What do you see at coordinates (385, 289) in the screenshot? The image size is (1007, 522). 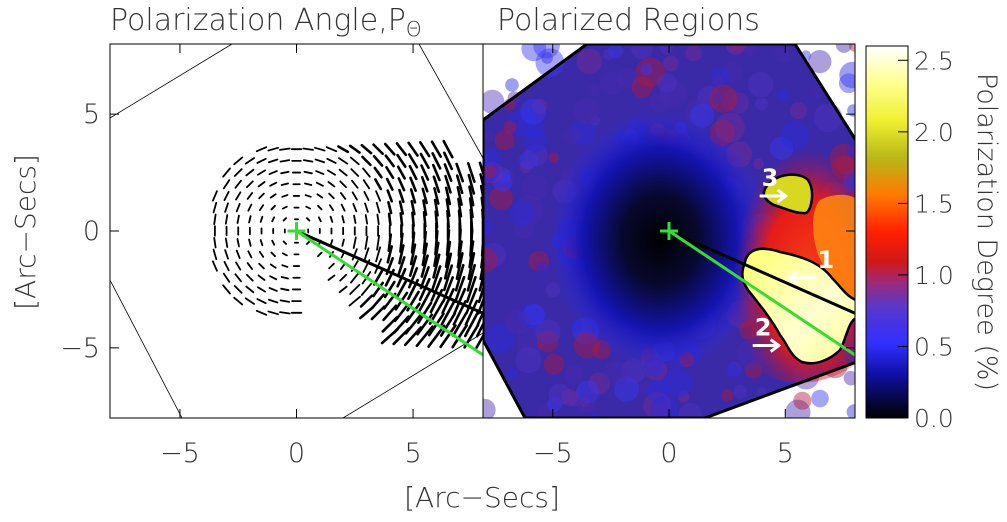 I see `left-panel-lines` at bounding box center [385, 289].